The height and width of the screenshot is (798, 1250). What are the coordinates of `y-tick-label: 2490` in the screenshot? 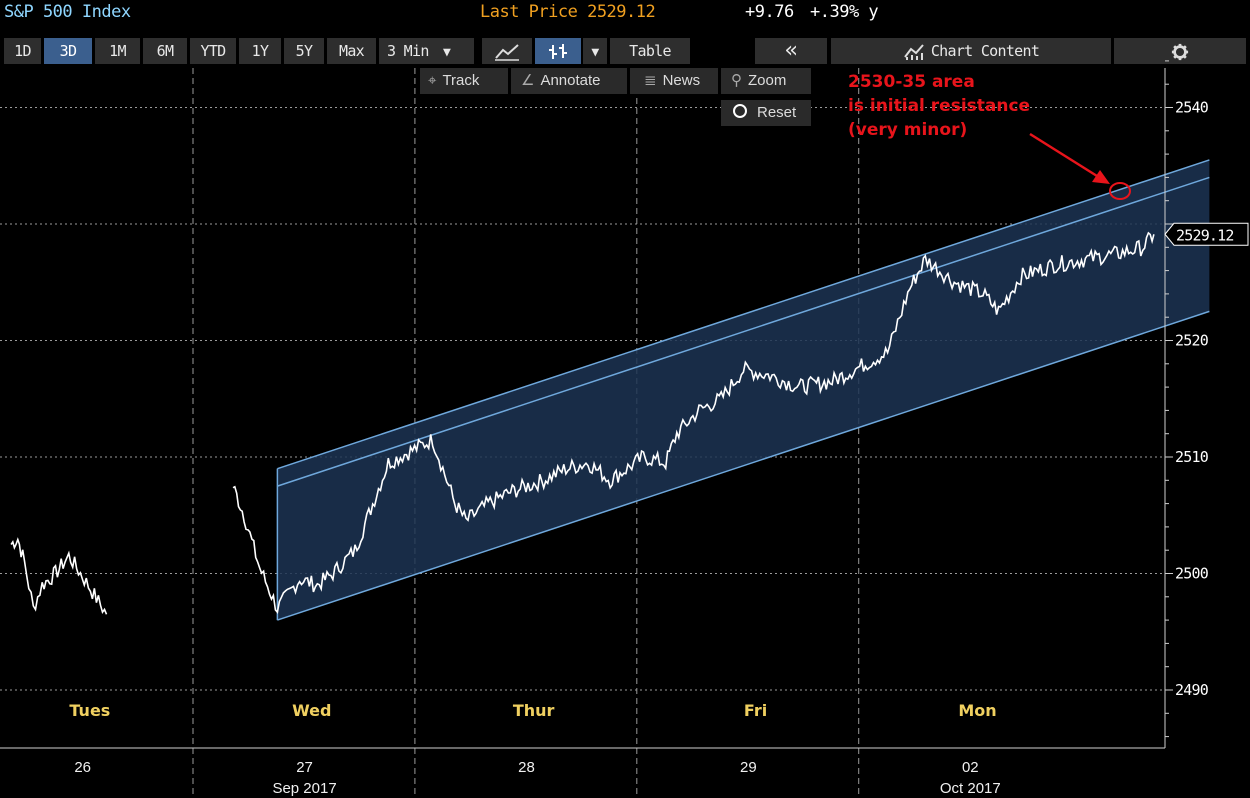 It's located at (1192, 690).